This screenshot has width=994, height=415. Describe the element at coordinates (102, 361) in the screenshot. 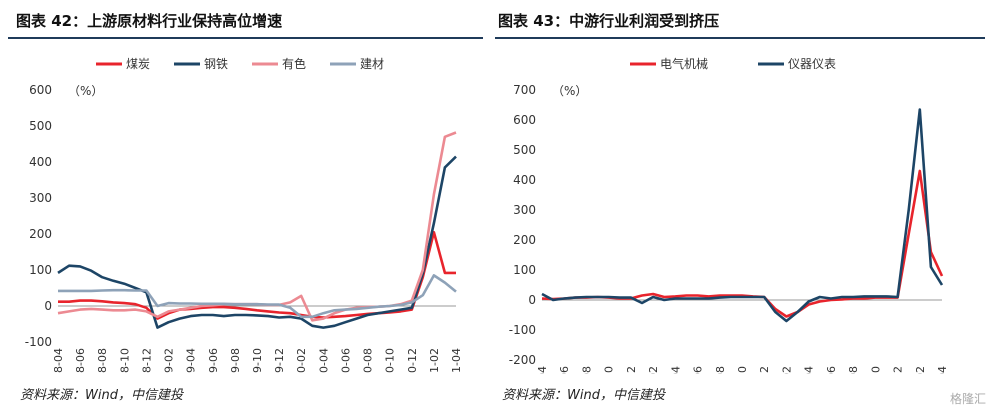

I see `left-chart-xtick-label: 2018-08` at that location.